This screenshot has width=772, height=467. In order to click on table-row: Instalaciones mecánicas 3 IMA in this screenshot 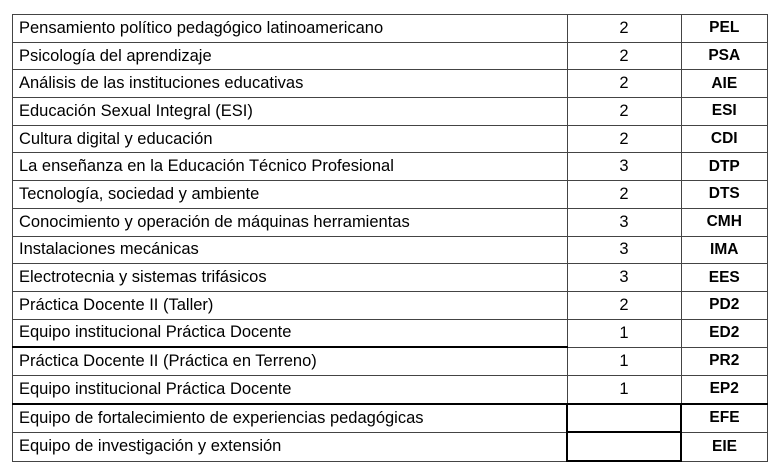, I will do `click(390, 250)`.